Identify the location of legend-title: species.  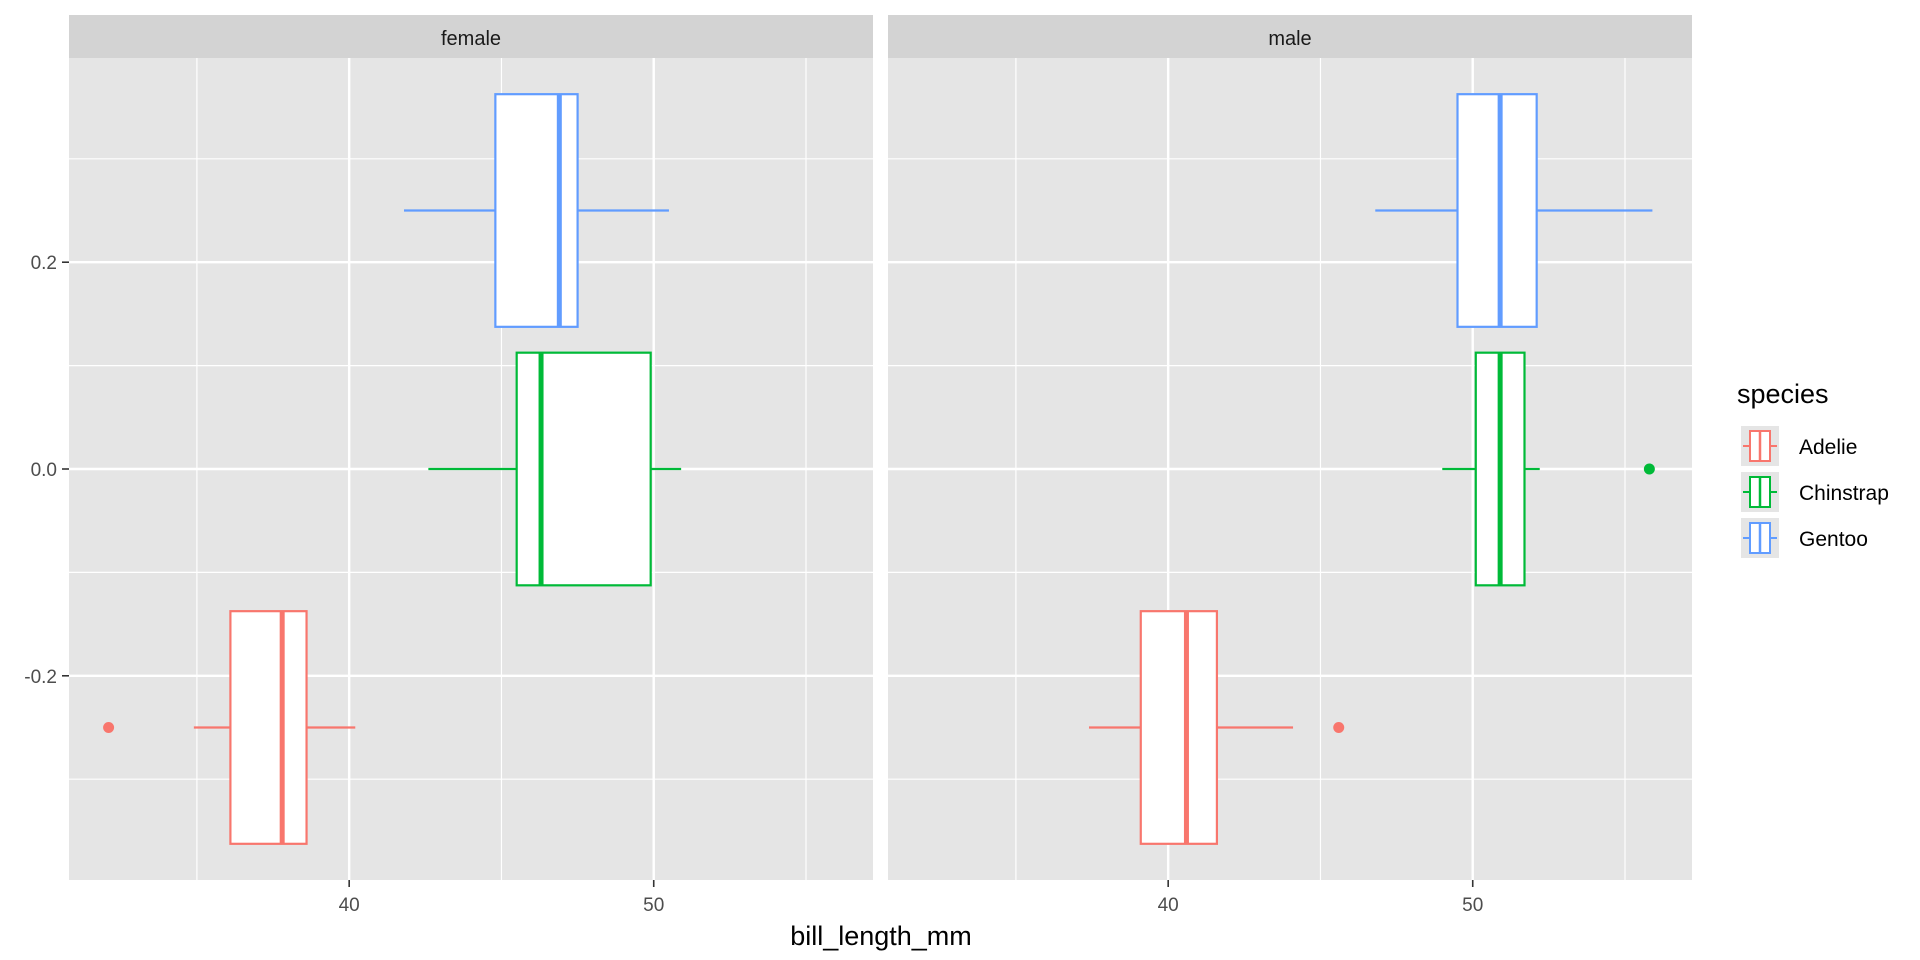
(1783, 394).